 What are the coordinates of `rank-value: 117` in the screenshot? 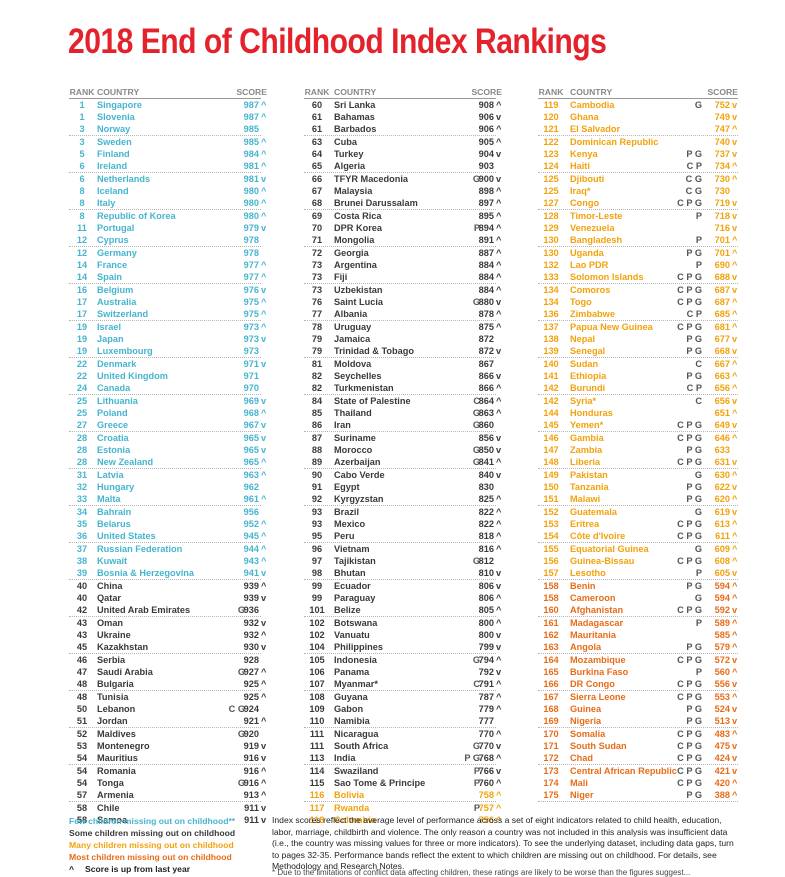 It's located at (317, 808).